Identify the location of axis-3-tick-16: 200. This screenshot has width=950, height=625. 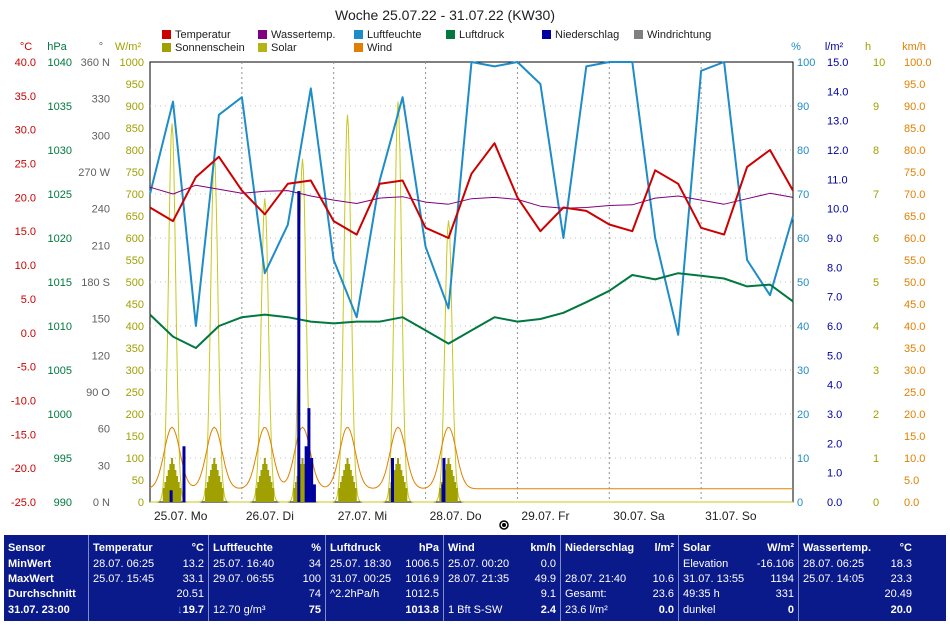
(135, 415).